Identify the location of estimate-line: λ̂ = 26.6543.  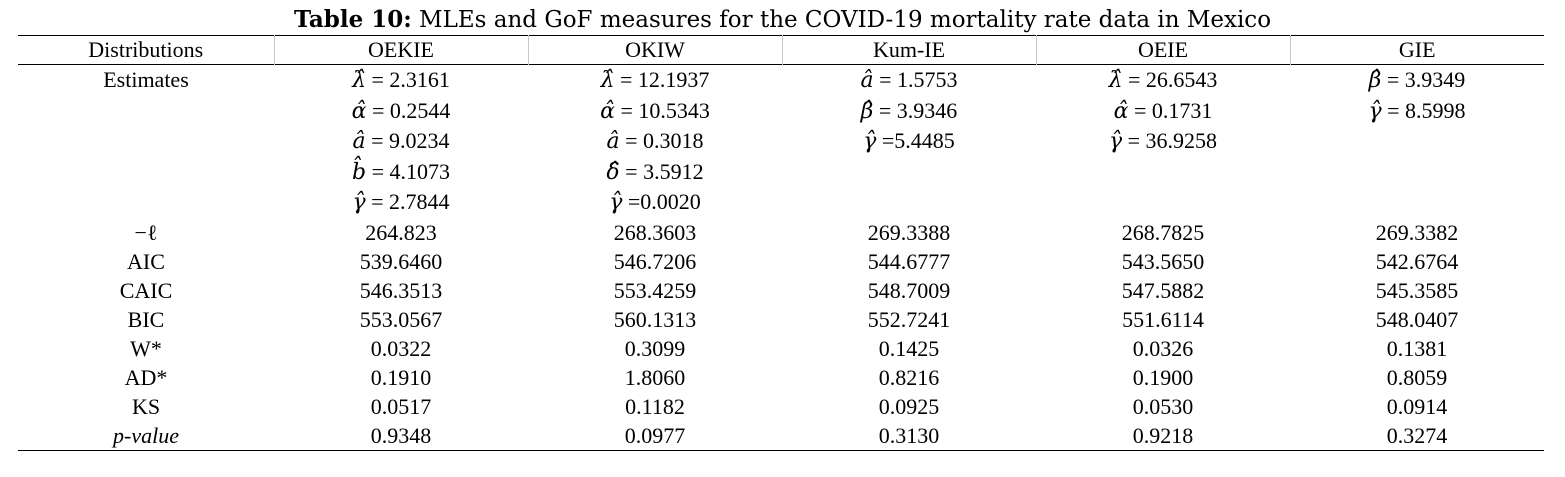
(1163, 80).